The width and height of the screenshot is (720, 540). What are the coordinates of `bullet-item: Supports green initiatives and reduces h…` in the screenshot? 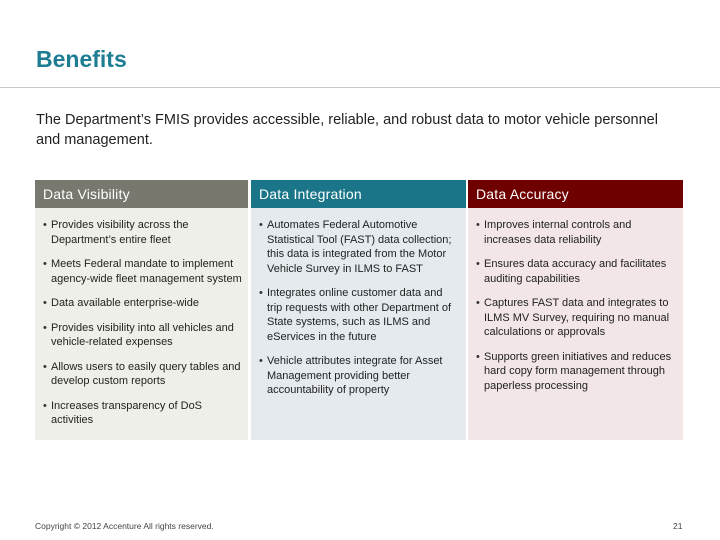 It's located at (576, 372).